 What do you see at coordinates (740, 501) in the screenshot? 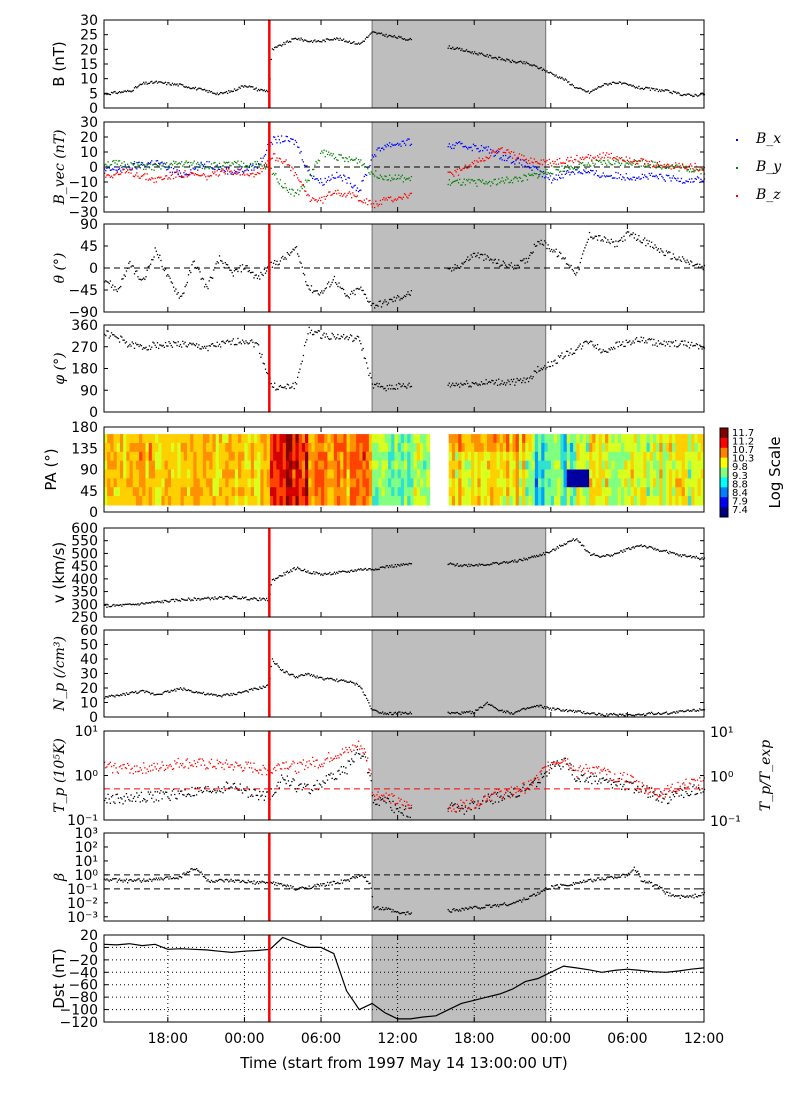
I see `colorbar-tick-label: 7.9` at bounding box center [740, 501].